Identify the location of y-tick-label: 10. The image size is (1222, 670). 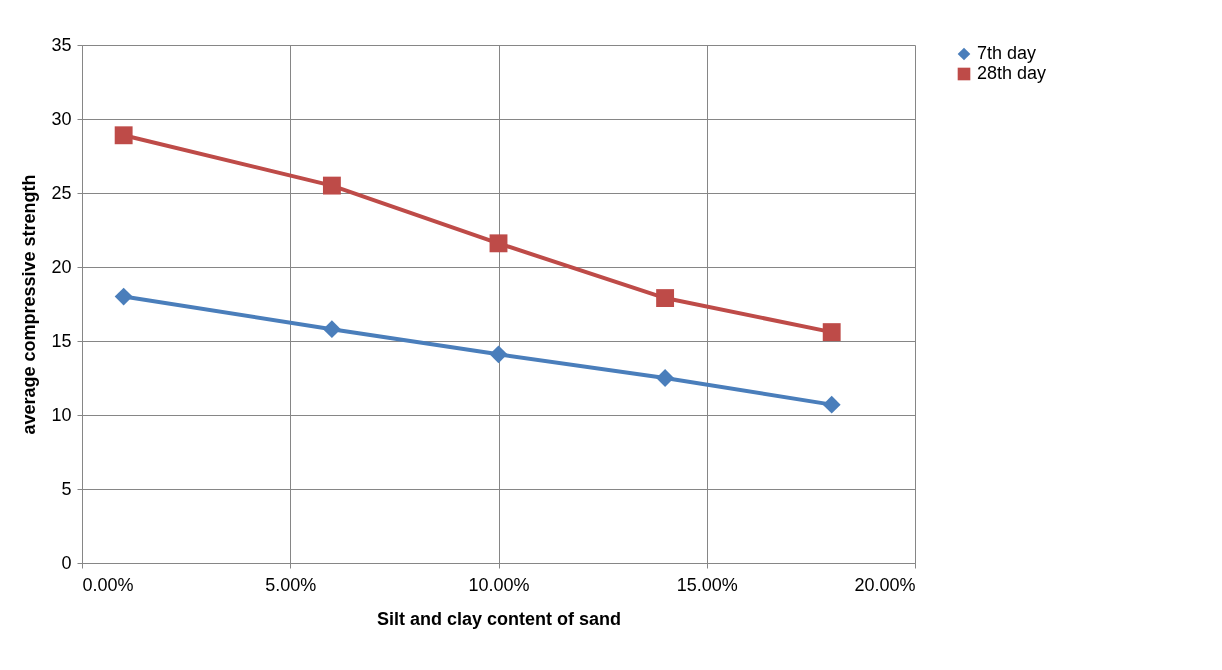
(61, 414).